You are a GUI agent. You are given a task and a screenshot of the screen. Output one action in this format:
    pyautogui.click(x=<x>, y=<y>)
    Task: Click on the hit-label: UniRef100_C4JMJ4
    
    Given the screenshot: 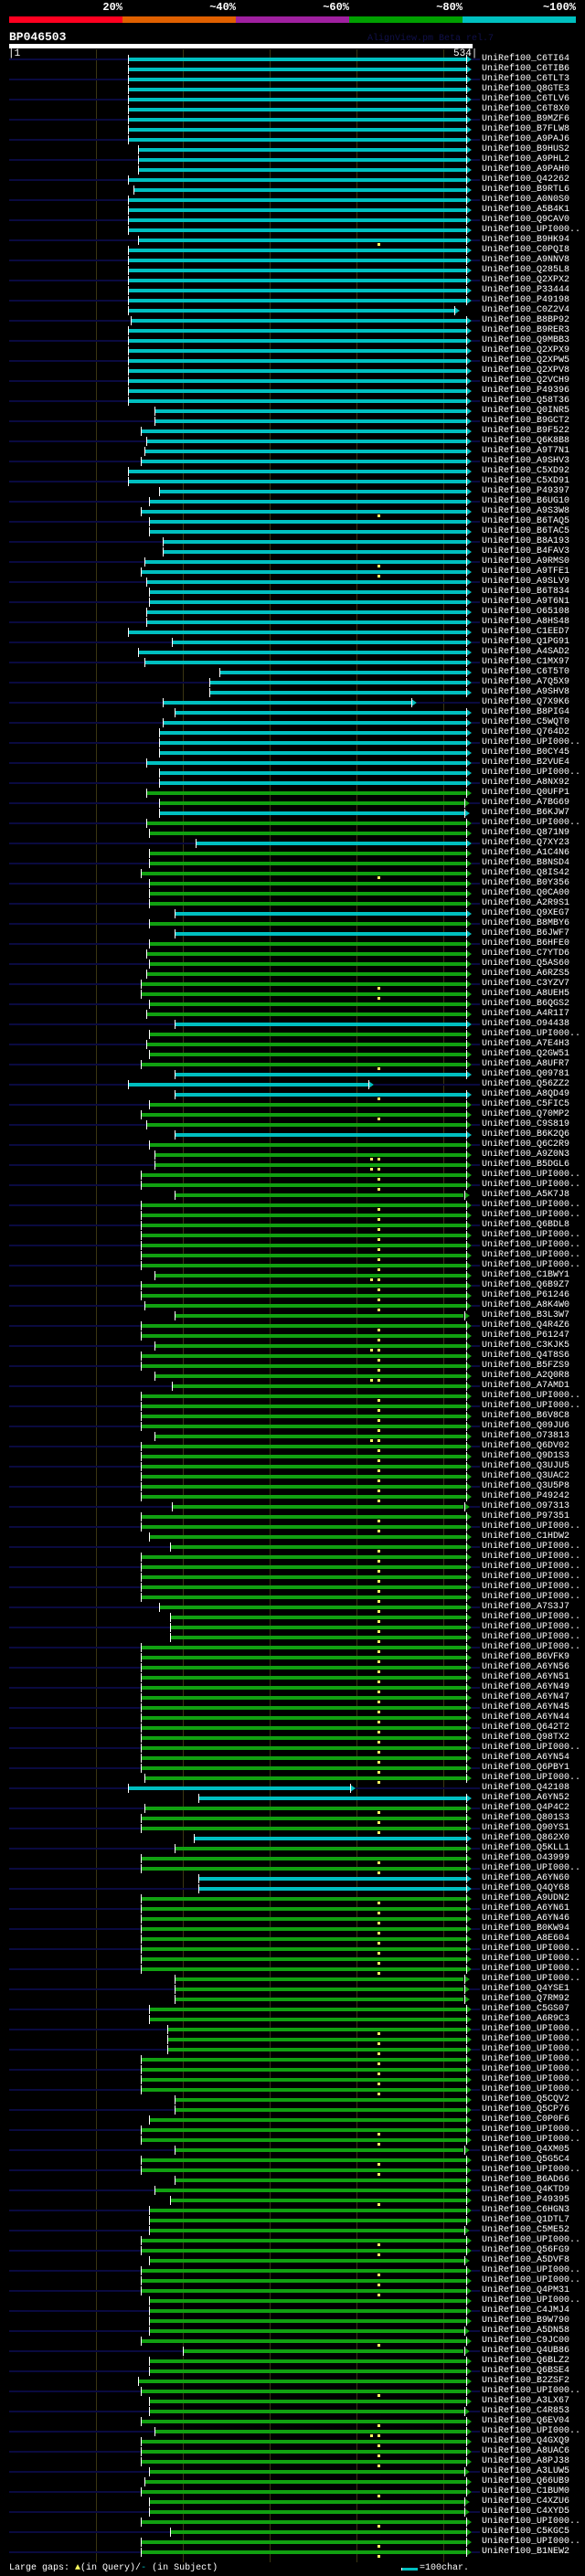 What is the action you would take?
    pyautogui.click(x=526, y=2311)
    